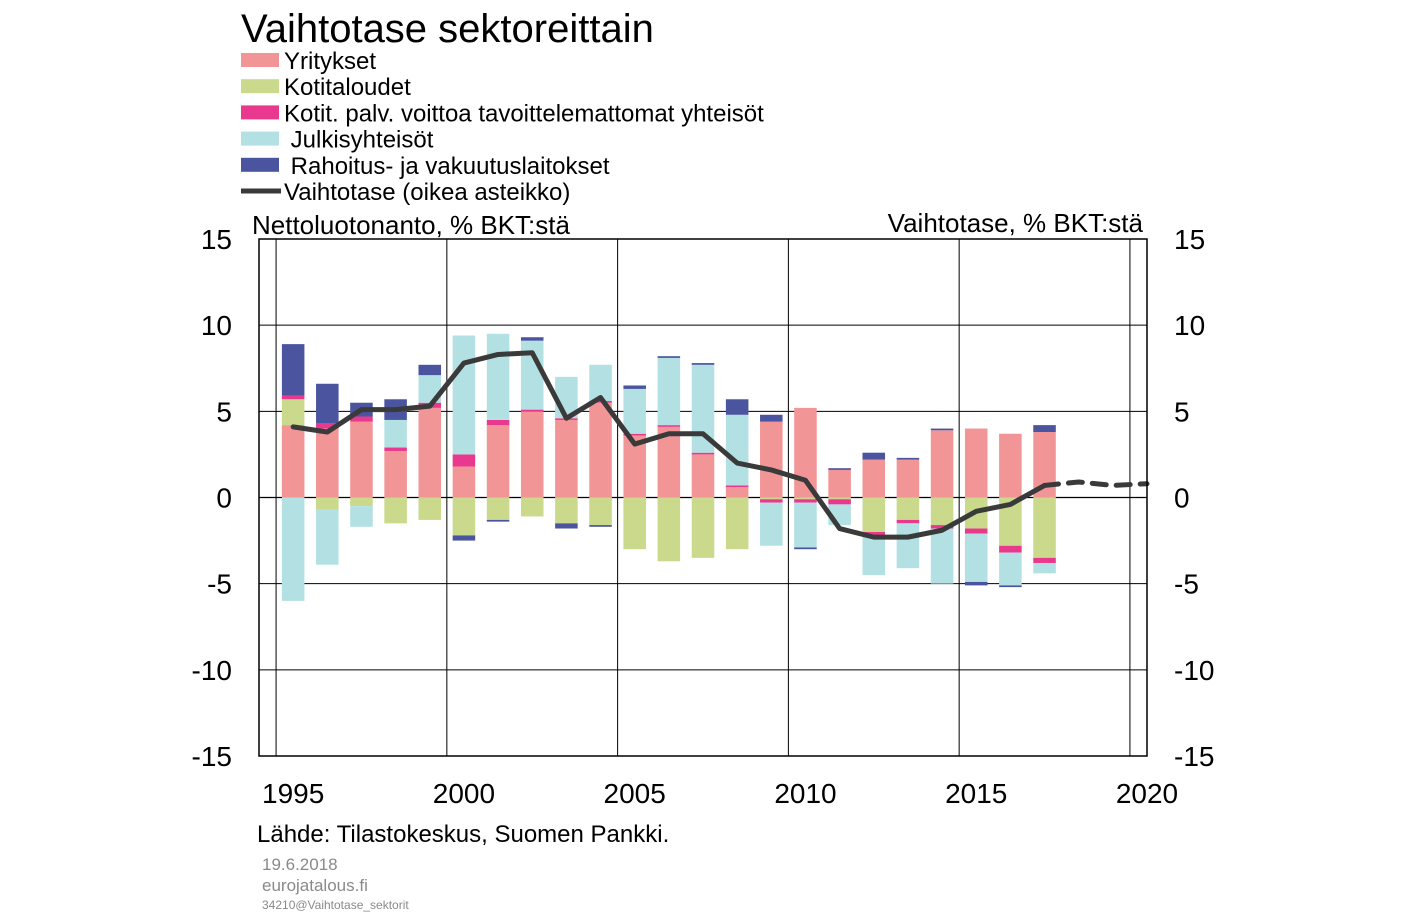  I want to click on left-tick-label: 10, so click(216, 325).